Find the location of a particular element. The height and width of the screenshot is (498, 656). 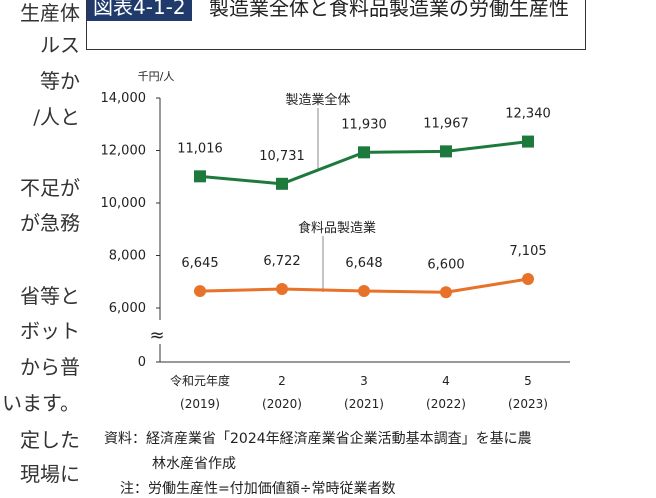

x-tick-label: 5 is located at coordinates (528, 381).